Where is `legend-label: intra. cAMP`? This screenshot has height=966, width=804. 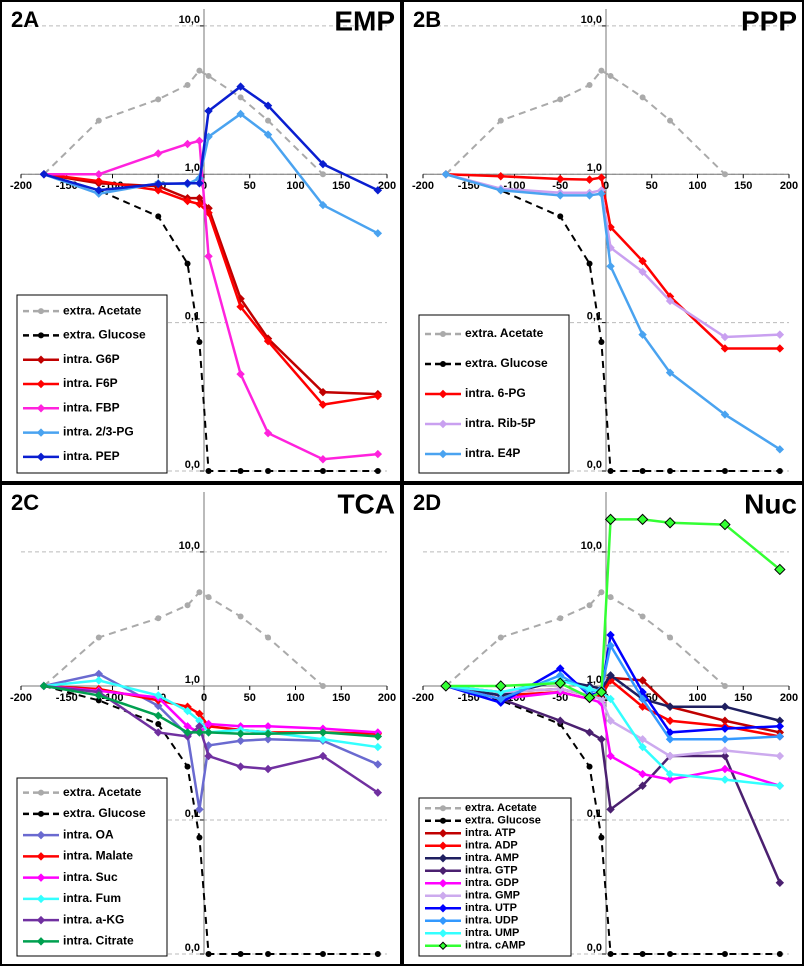 legend-label: intra. cAMP is located at coordinates (495, 946).